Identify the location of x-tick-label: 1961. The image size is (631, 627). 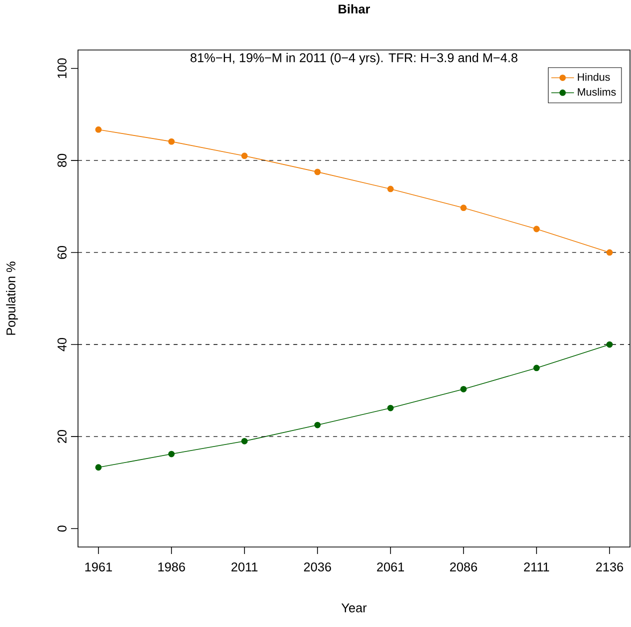
(98, 567).